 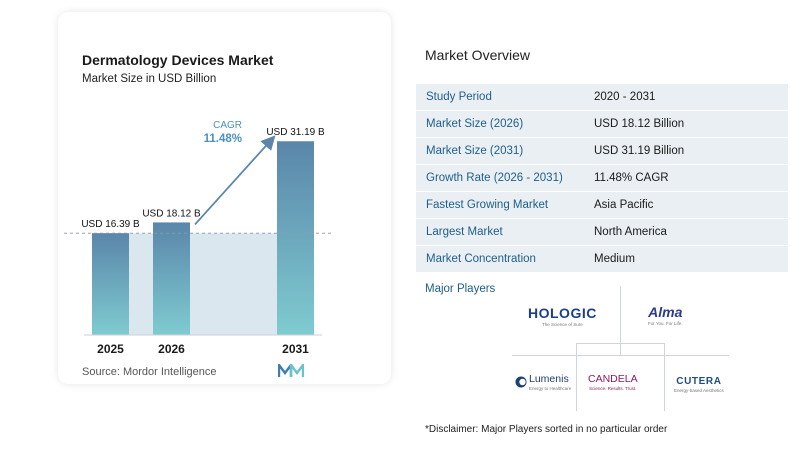 What do you see at coordinates (110, 349) in the screenshot?
I see `category-label-2025: 2025` at bounding box center [110, 349].